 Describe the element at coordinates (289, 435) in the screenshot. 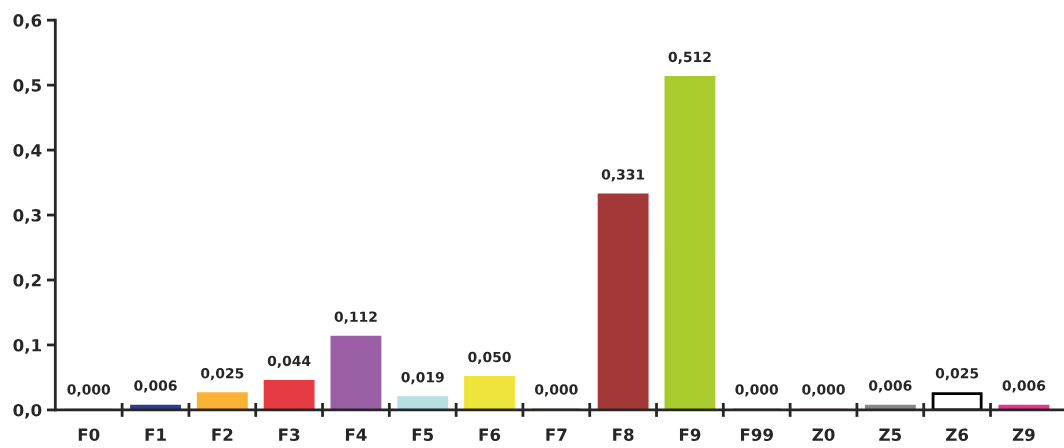

I see `x-tick-label: F3` at that location.